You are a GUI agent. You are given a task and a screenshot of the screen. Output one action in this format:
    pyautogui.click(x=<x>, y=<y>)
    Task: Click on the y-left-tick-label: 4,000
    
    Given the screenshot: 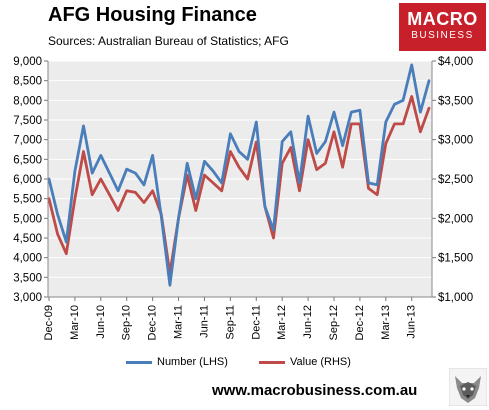 What is the action you would take?
    pyautogui.click(x=27, y=259)
    